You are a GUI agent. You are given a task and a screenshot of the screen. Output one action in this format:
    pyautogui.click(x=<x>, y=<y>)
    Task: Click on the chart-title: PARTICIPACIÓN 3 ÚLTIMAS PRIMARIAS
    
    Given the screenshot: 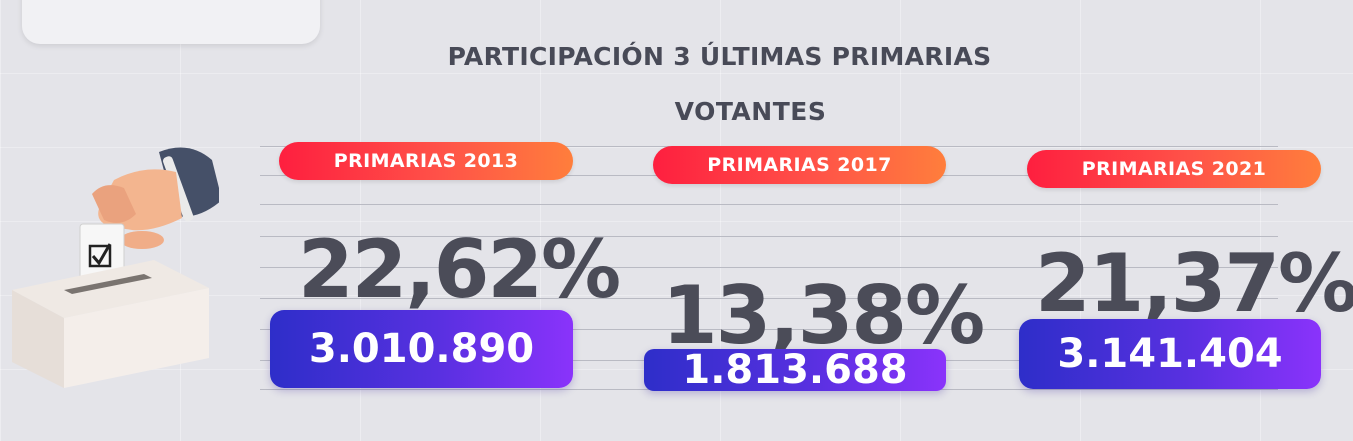 What is the action you would take?
    pyautogui.click(x=719, y=56)
    